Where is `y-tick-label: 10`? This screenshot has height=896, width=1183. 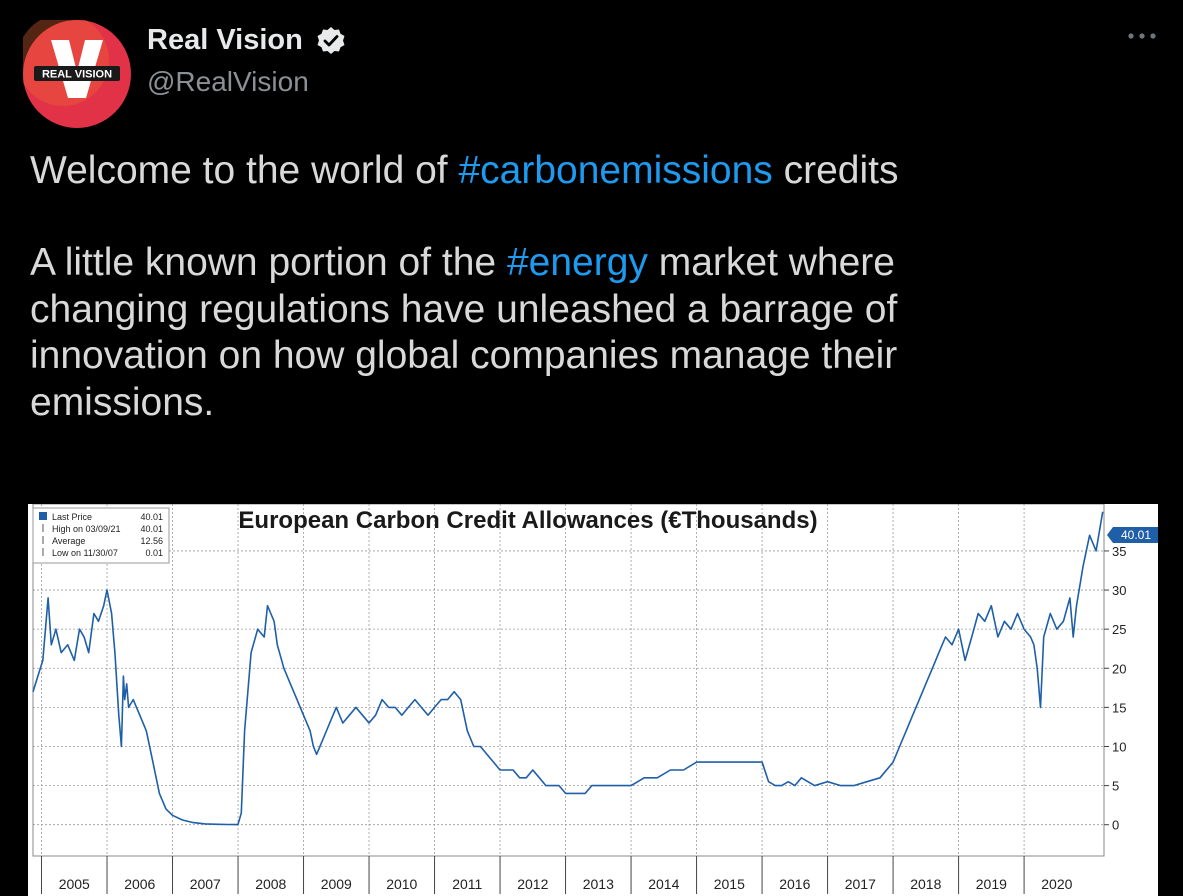
y-tick-label: 10 is located at coordinates (1119, 746).